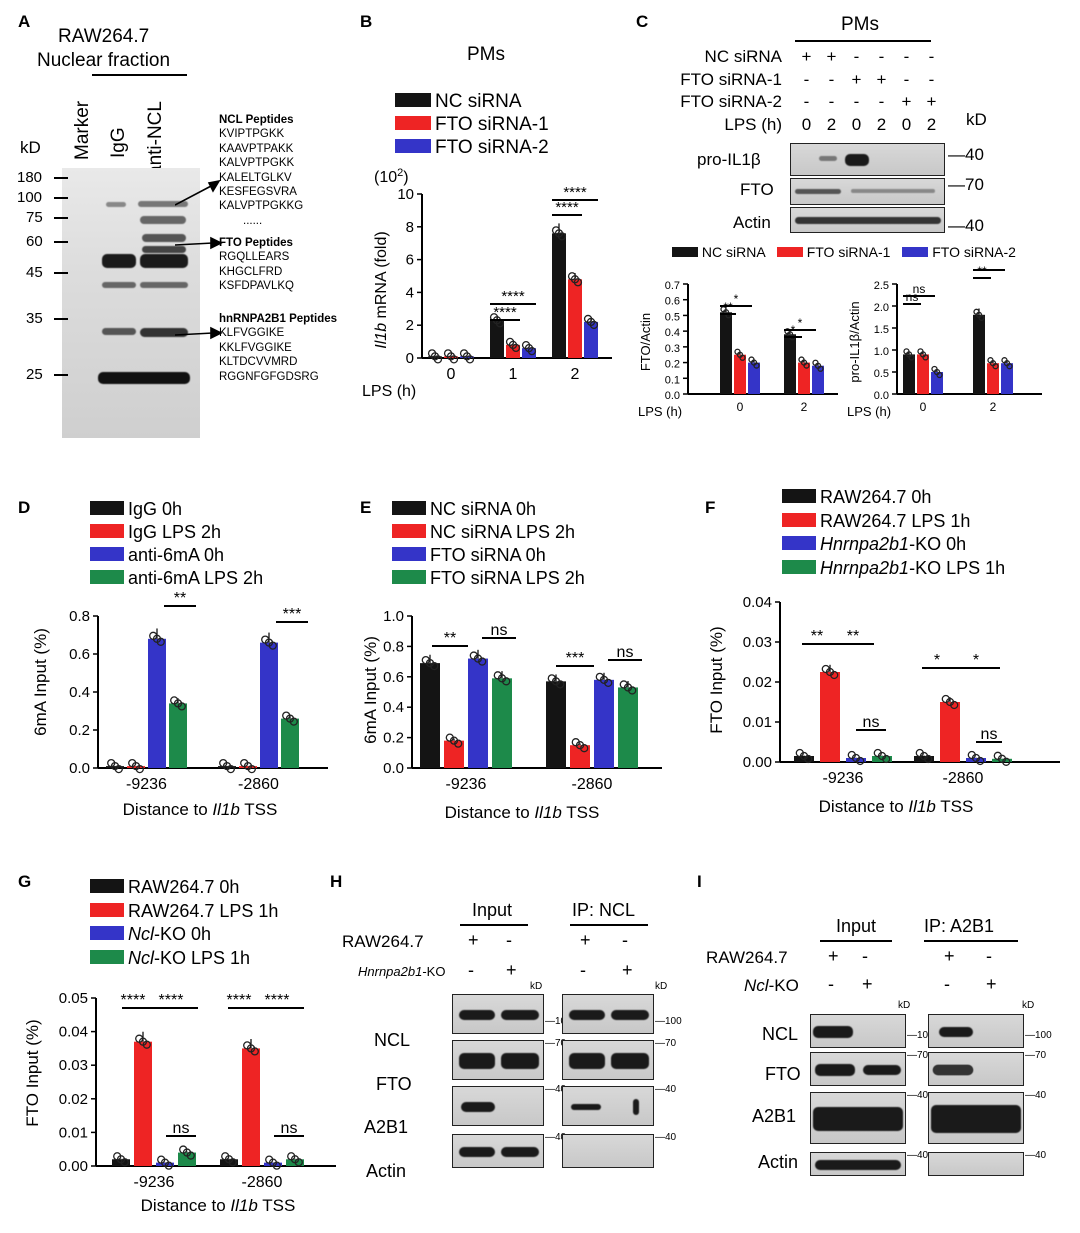  What do you see at coordinates (660, 411) in the screenshot?
I see `x-axis-label: LPS (h)` at bounding box center [660, 411].